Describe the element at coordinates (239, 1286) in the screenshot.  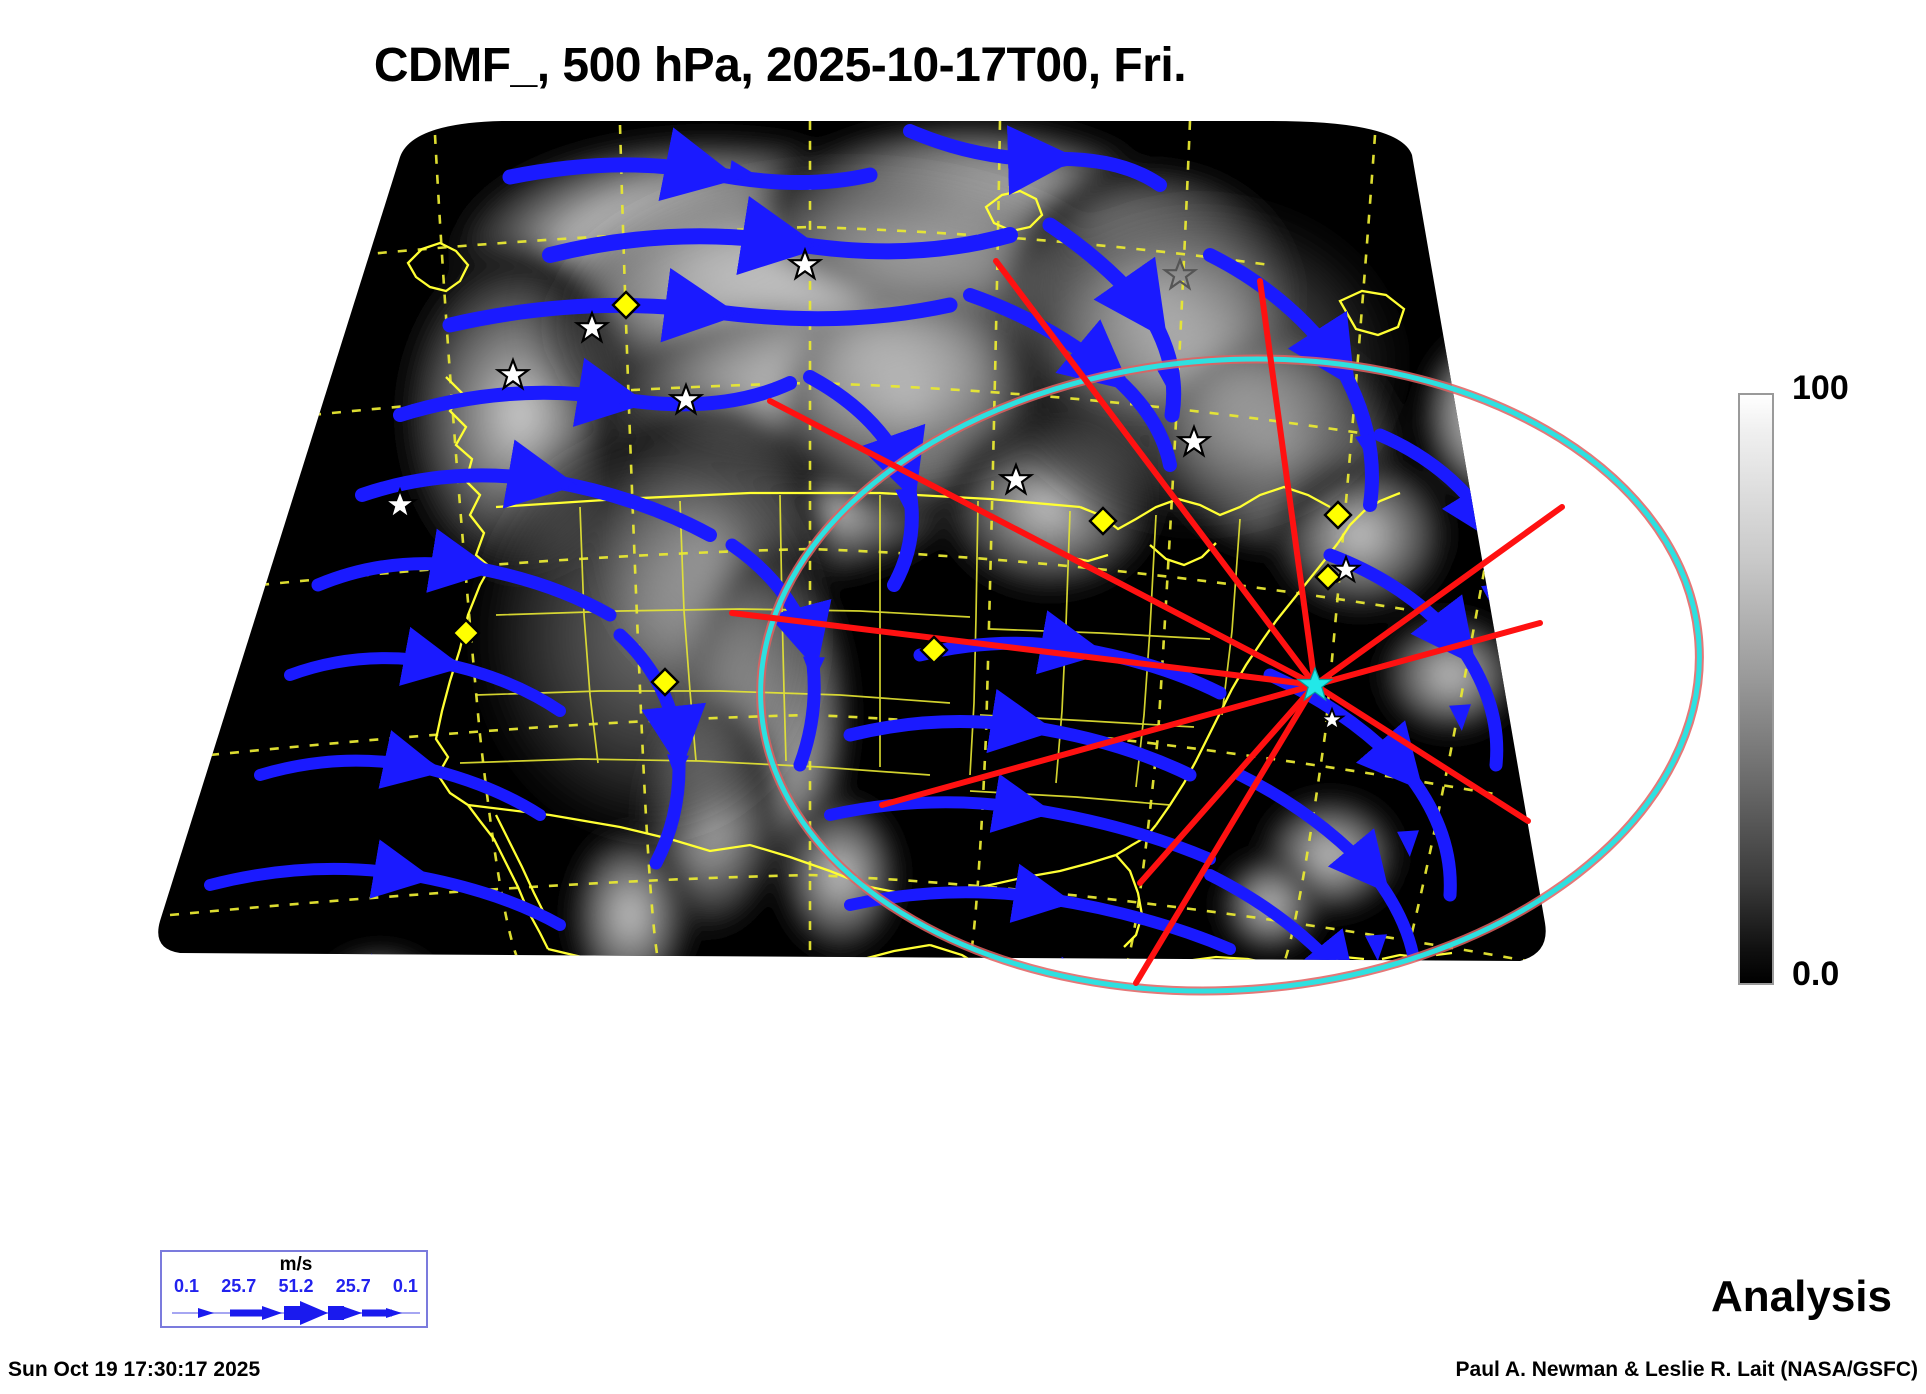
I see `wind-tick-1: 25.7` at that location.